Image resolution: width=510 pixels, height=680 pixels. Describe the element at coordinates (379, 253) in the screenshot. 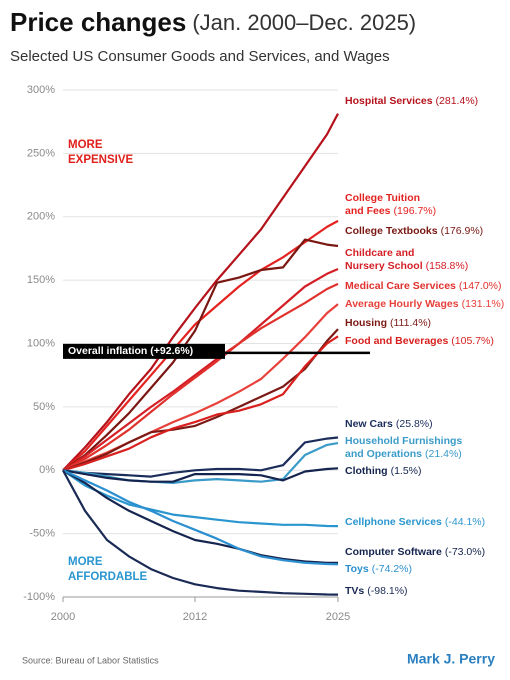

I see `name-line: Childcare and` at that location.